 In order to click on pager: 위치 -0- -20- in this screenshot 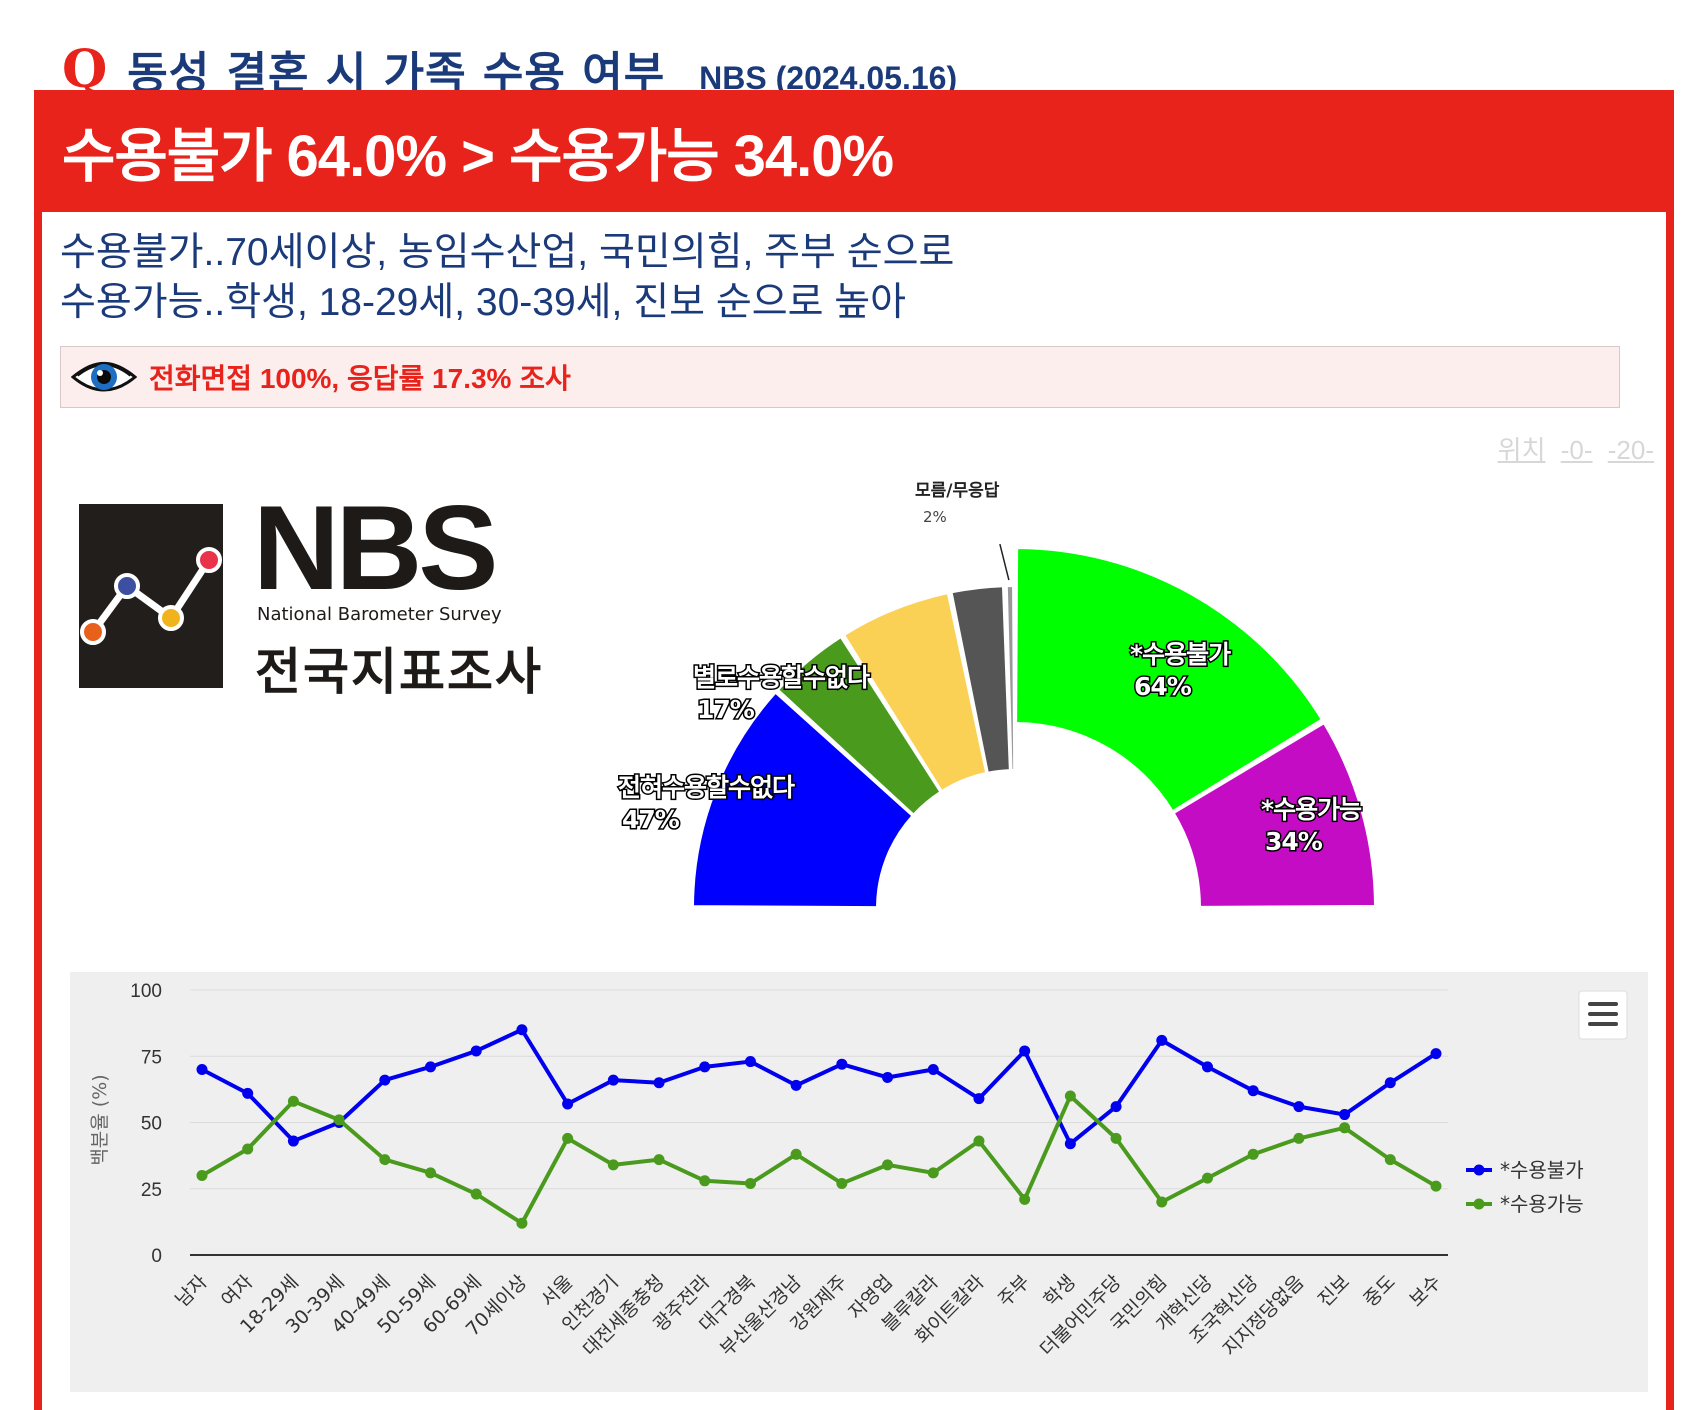, I will do `click(1572, 448)`.